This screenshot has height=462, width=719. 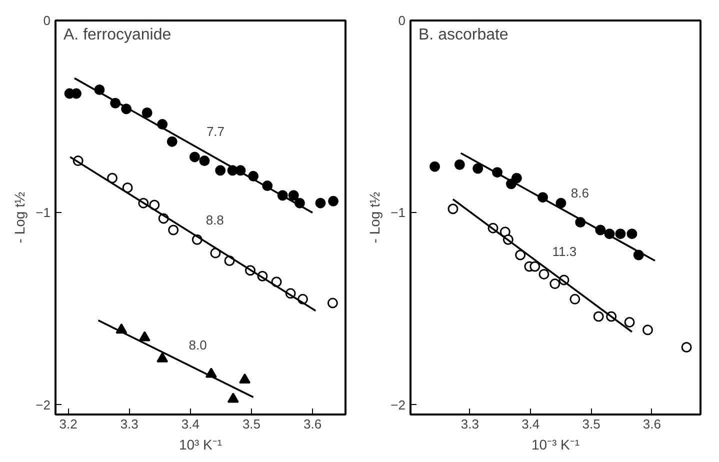 What do you see at coordinates (215, 131) in the screenshot?
I see `annotation: 7.7` at bounding box center [215, 131].